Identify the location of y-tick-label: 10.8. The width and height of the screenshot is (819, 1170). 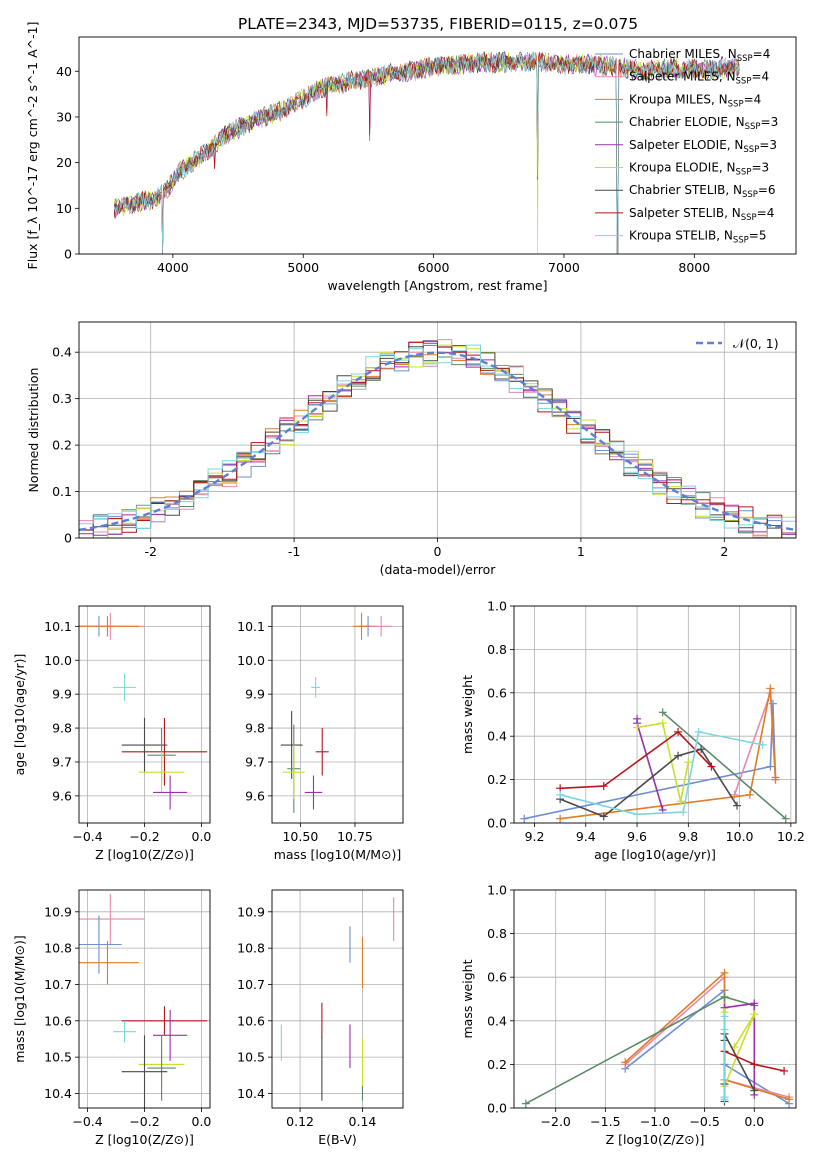
(58, 948).